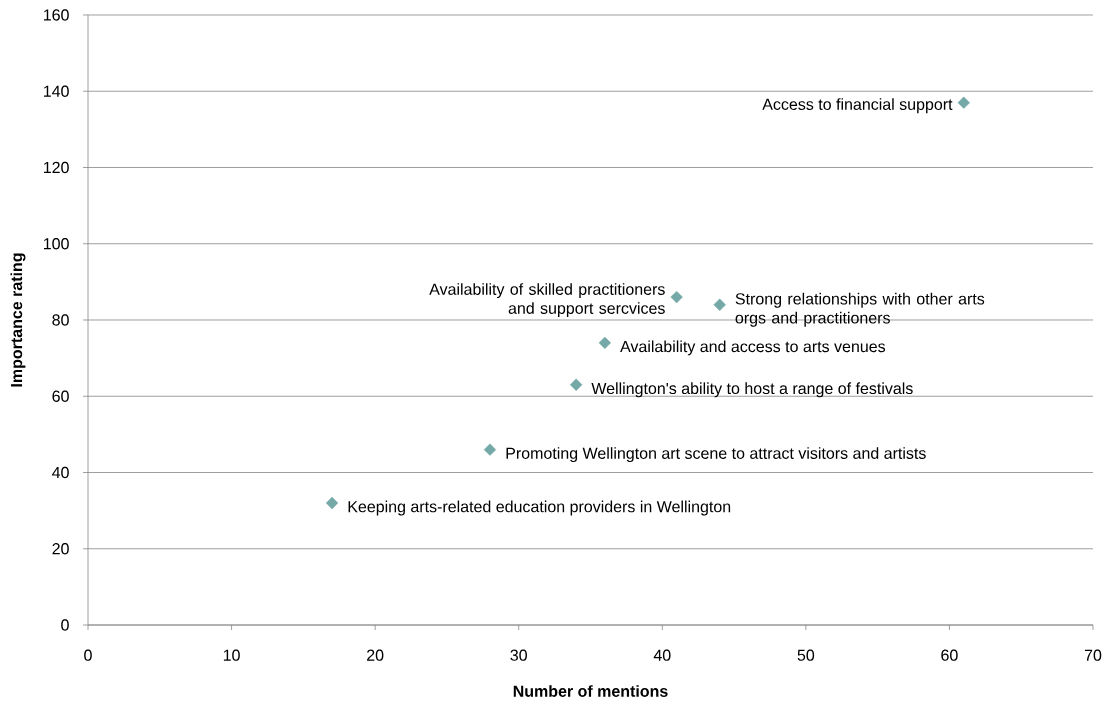 Image resolution: width=1109 pixels, height=705 pixels. Describe the element at coordinates (806, 655) in the screenshot. I see `x-tick-label: 50` at that location.